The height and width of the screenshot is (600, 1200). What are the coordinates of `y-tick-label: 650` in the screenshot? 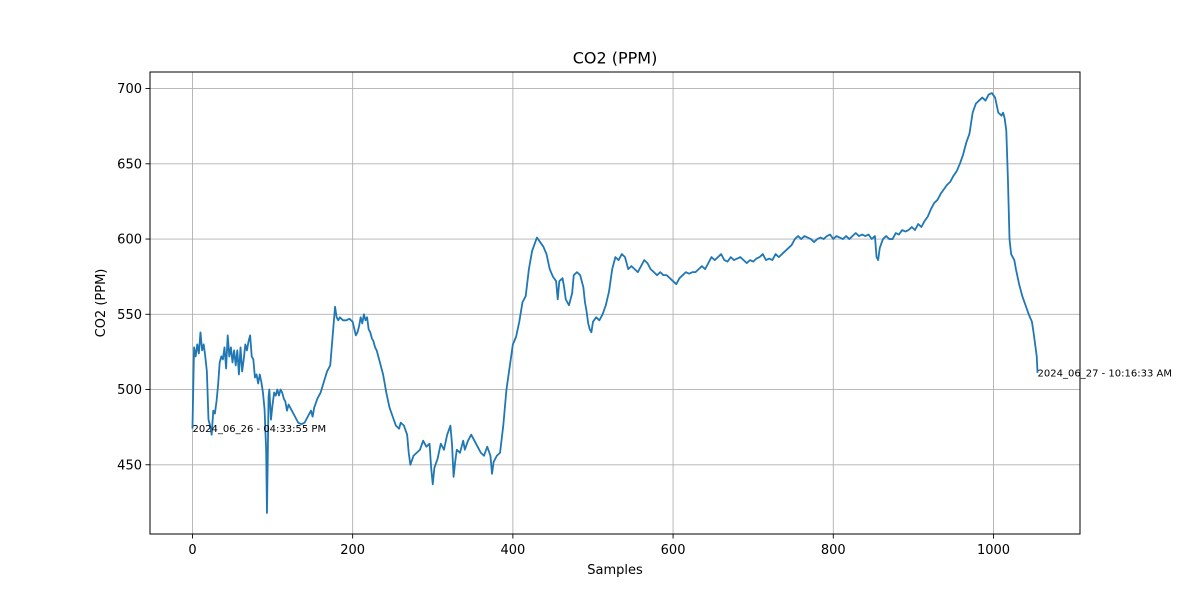 It's located at (129, 164).